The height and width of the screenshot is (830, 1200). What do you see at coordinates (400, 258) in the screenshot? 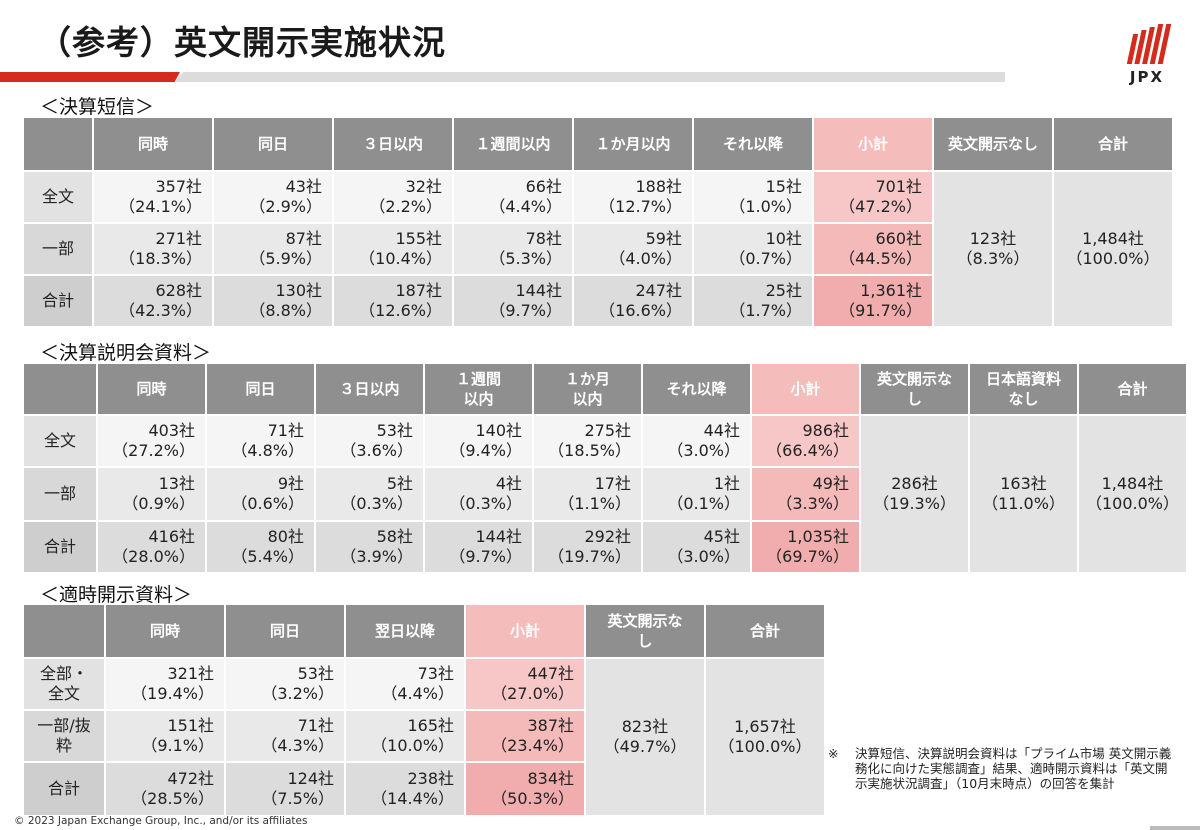
I see `cell-percent: （10.4%）` at bounding box center [400, 258].